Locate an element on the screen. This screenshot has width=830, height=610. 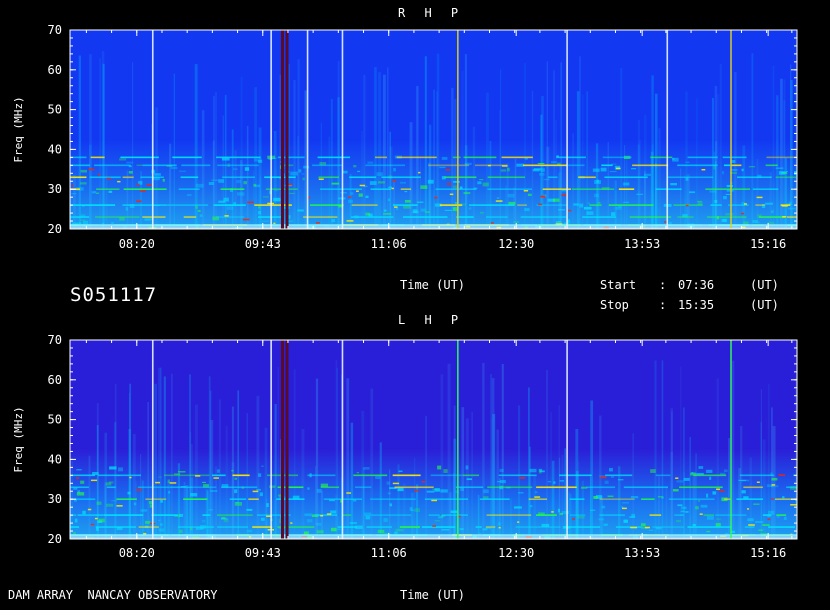
lhp-xtick-label: 12:30 is located at coordinates (516, 553).